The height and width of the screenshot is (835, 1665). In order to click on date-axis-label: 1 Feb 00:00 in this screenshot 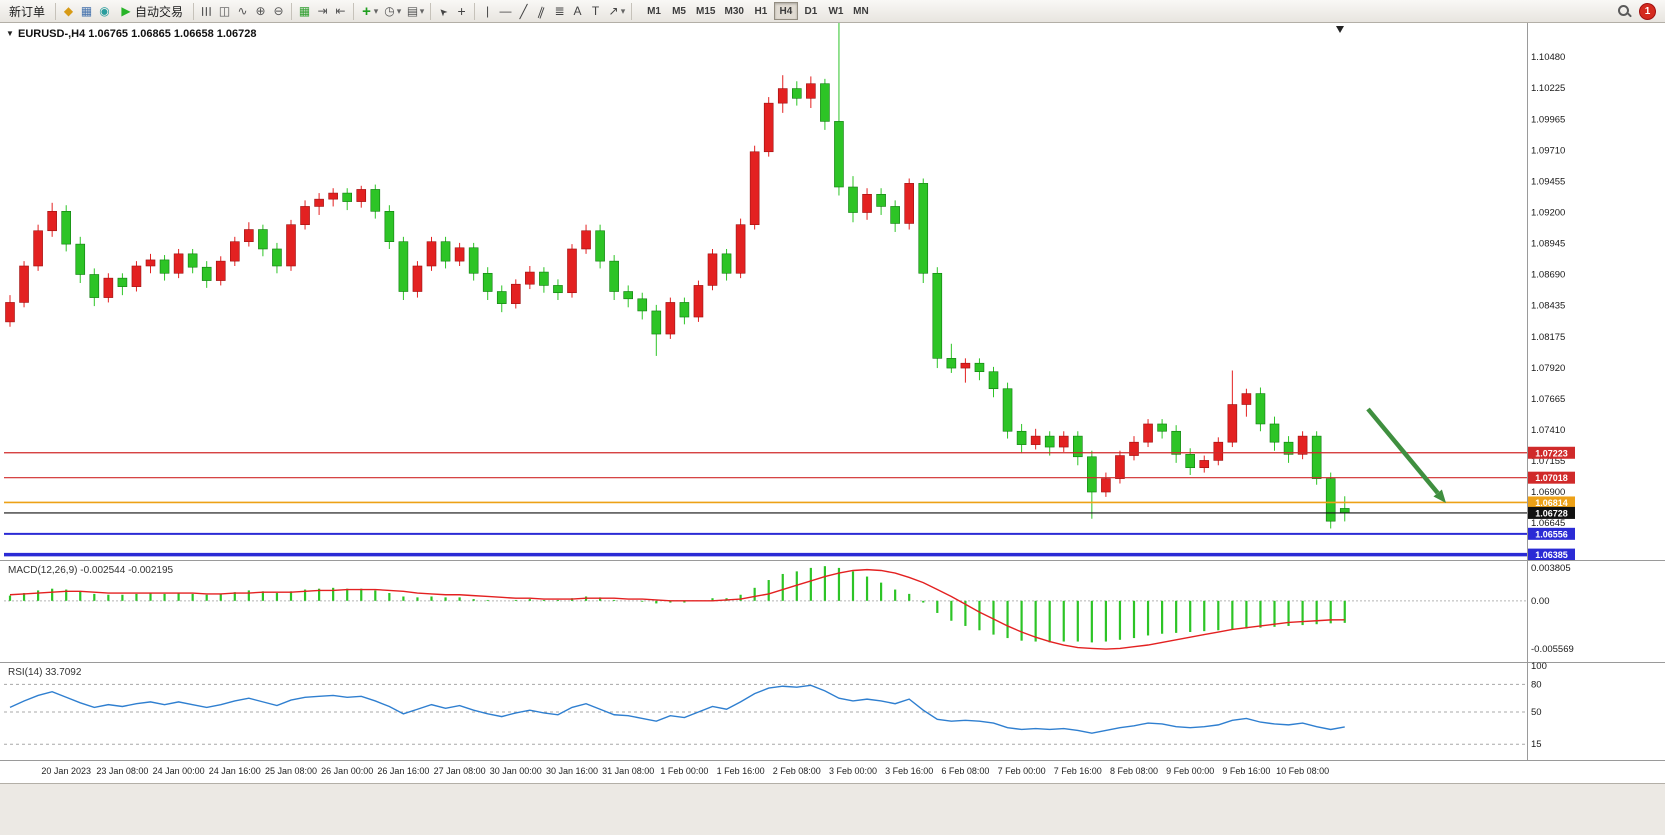, I will do `click(684, 771)`.